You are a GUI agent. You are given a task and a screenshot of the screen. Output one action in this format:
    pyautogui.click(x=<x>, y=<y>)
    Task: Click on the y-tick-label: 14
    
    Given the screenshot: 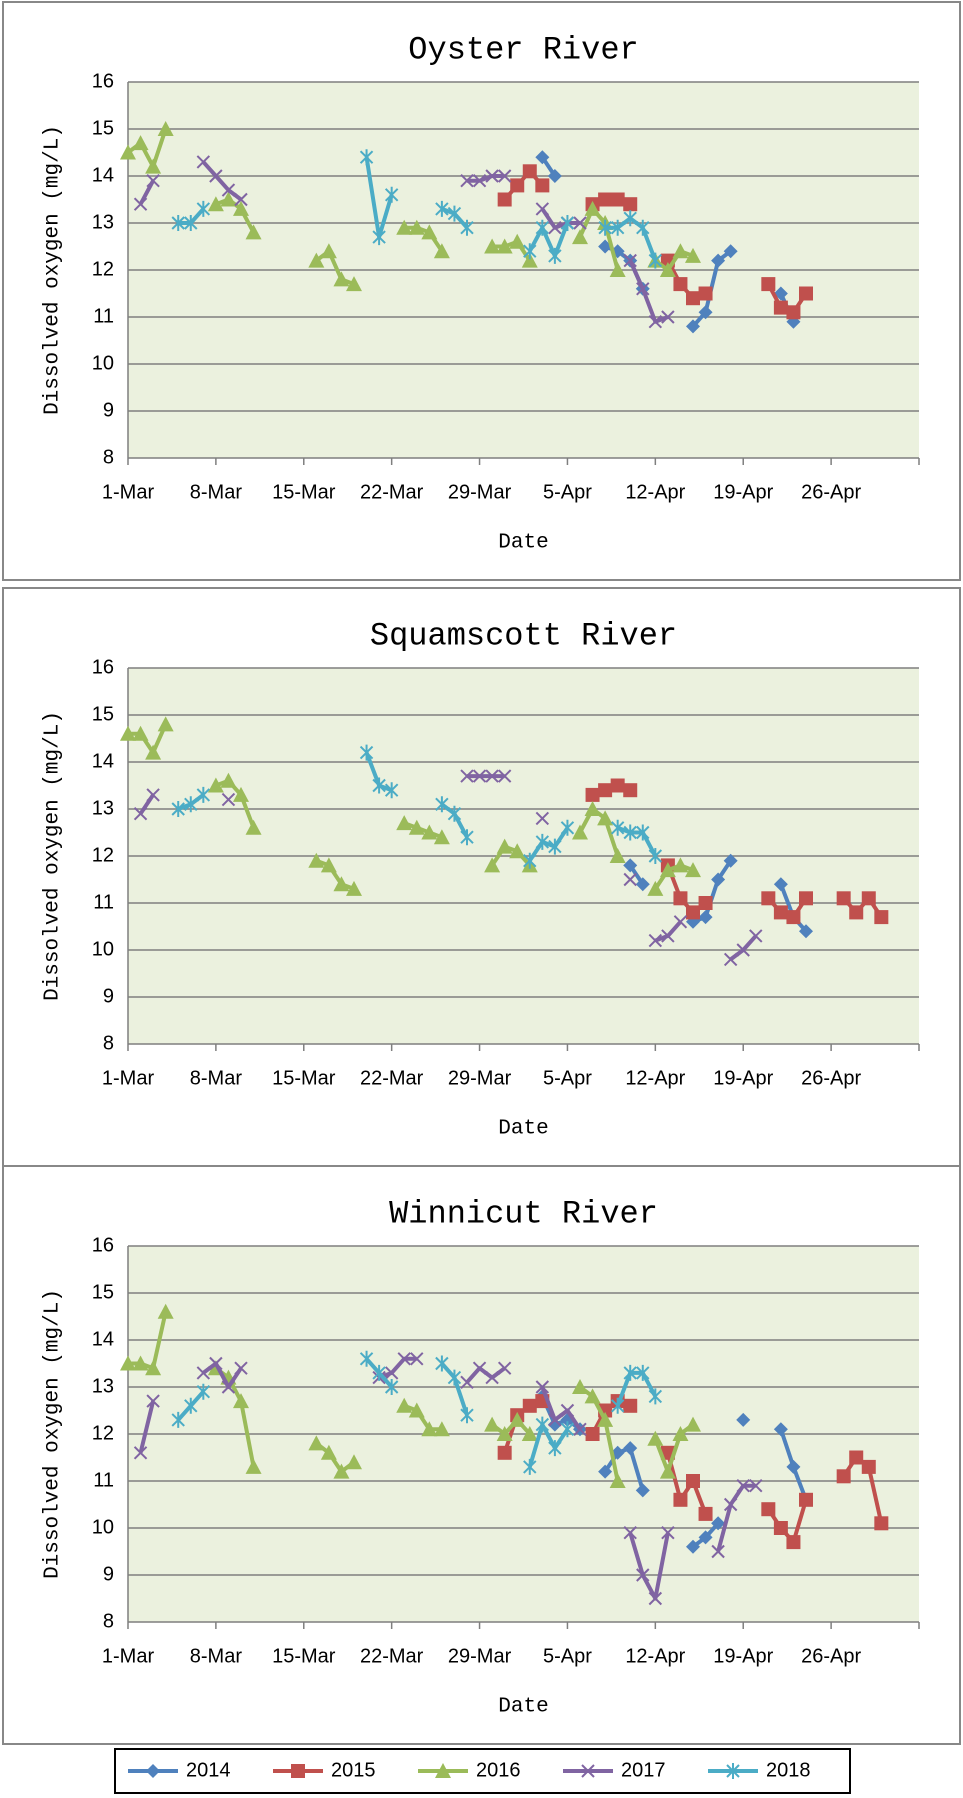 What is the action you would take?
    pyautogui.click(x=103, y=761)
    